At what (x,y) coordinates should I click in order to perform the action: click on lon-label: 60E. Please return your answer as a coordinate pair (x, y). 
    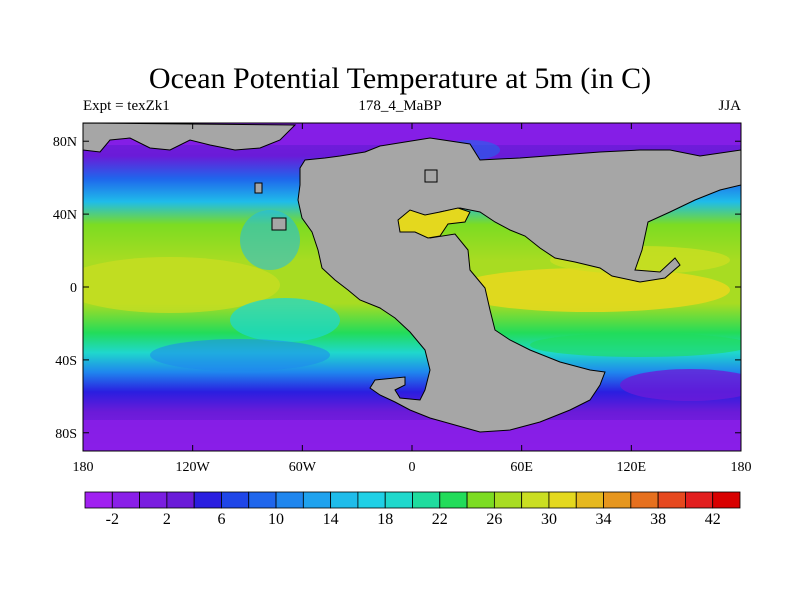
    Looking at the image, I should click on (521, 467).